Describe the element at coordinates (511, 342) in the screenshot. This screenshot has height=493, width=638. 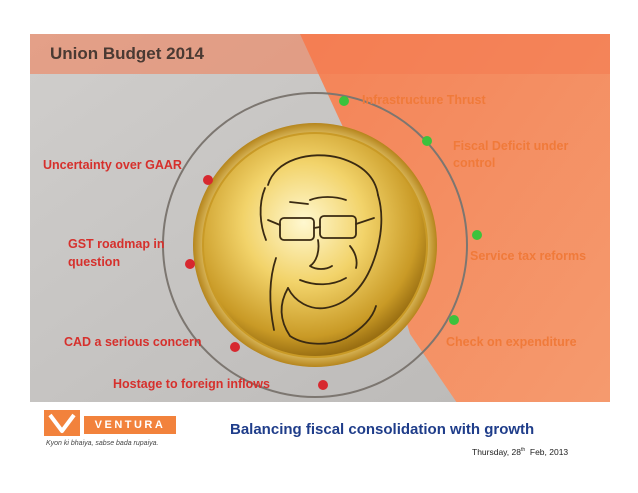
I see `positive-point-expenditure: Check on expenditure` at that location.